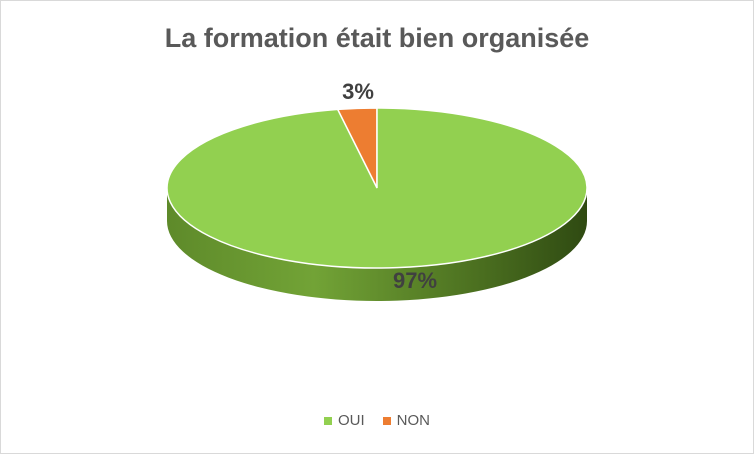  Describe the element at coordinates (377, 420) in the screenshot. I see `chart-legend: OUI NON` at that location.